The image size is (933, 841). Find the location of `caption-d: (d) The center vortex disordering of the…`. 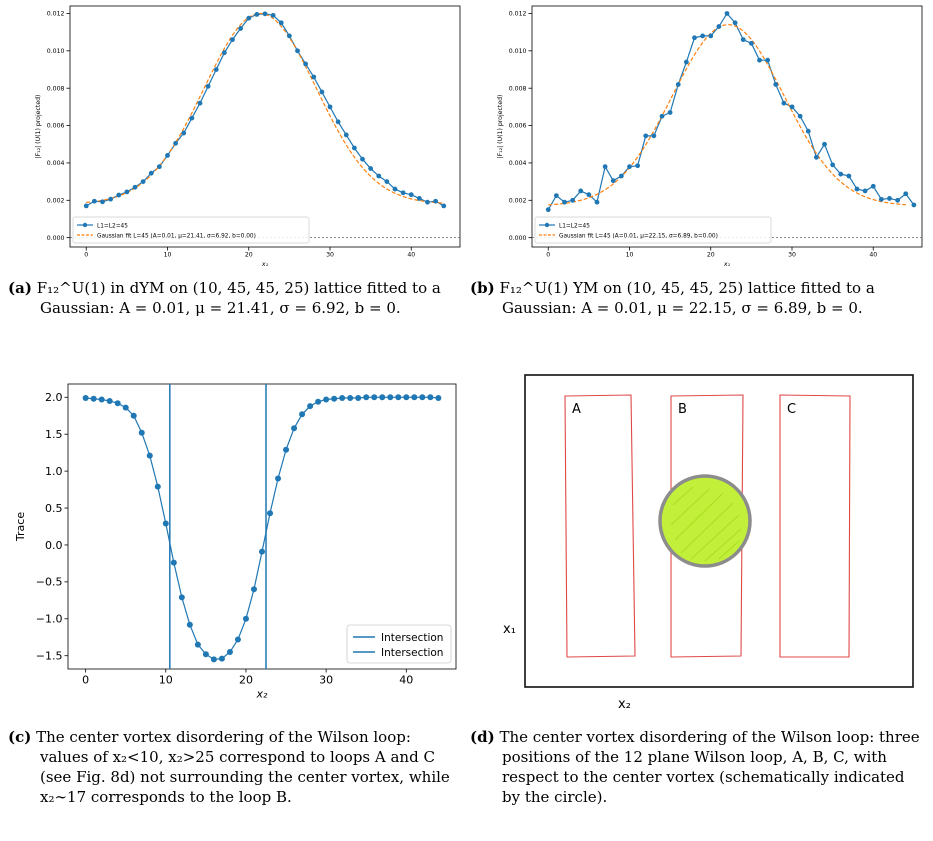

caption-d: (d) The center vortex disordering of the… is located at coordinates (697, 767).